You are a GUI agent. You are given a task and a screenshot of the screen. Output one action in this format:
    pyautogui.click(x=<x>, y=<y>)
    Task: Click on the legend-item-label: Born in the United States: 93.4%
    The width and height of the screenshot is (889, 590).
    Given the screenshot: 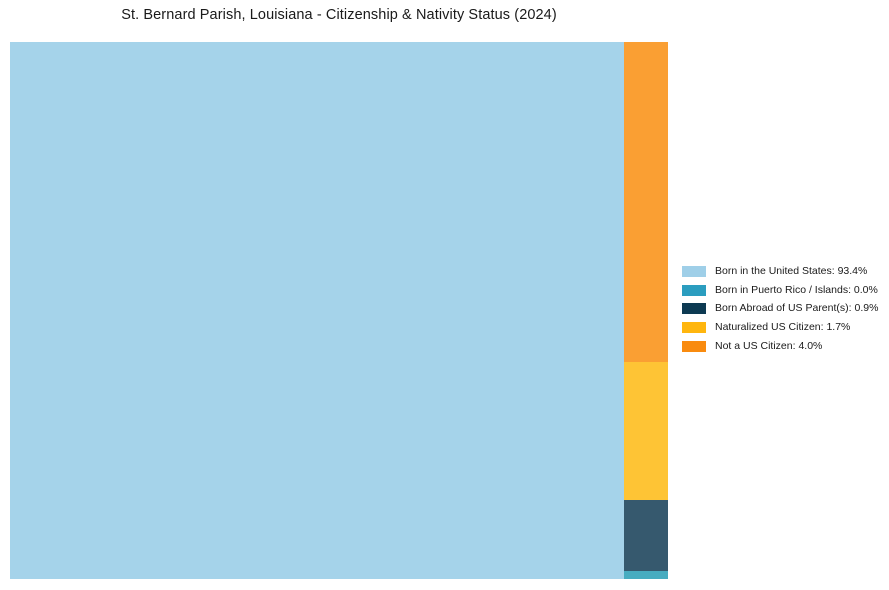 What is the action you would take?
    pyautogui.click(x=791, y=271)
    